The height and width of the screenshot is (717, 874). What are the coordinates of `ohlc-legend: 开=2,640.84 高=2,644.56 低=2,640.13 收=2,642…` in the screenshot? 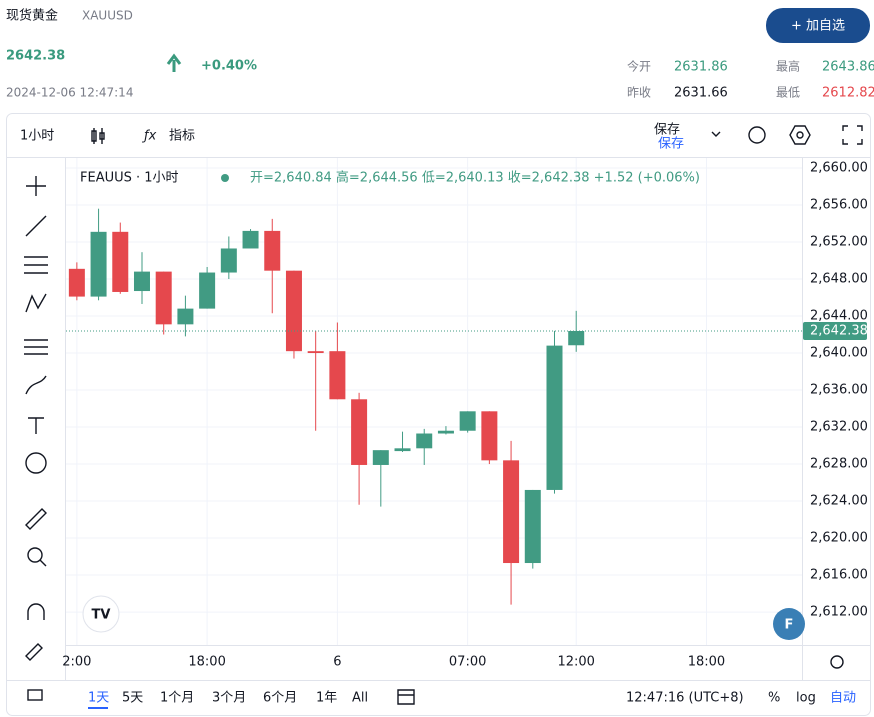 It's located at (475, 178).